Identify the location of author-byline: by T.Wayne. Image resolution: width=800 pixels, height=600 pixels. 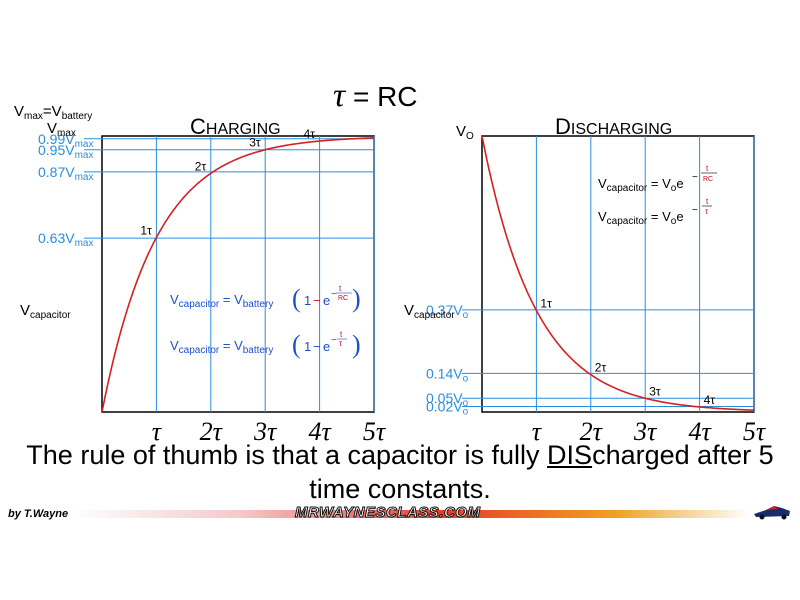
(38, 514).